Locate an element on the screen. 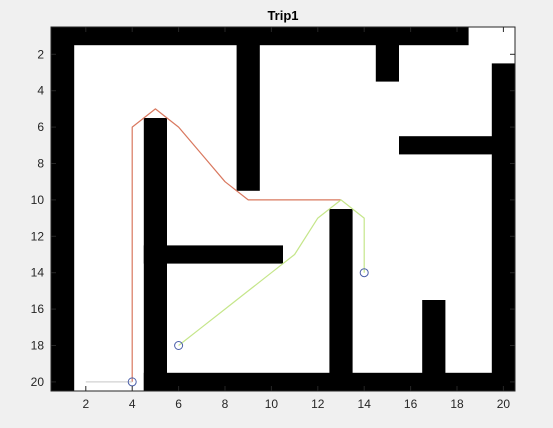  chart-title: Trip1 is located at coordinates (282, 15).